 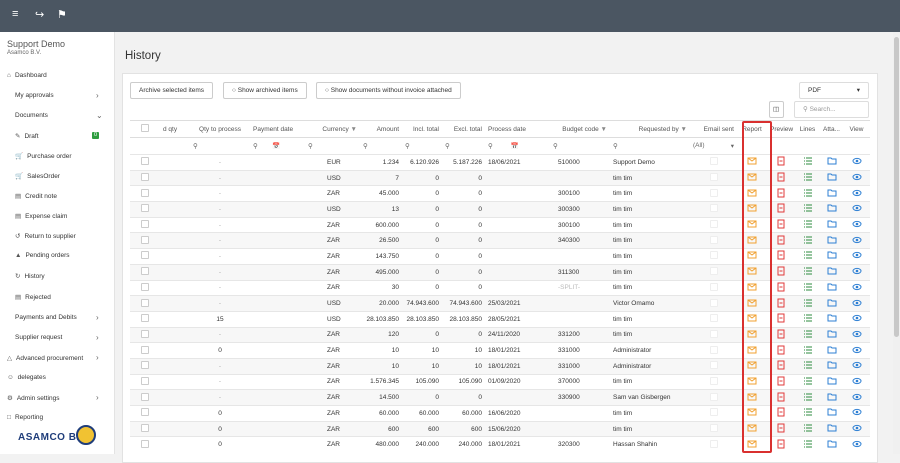 I want to click on nav-item: Supplier request, so click(x=38, y=337).